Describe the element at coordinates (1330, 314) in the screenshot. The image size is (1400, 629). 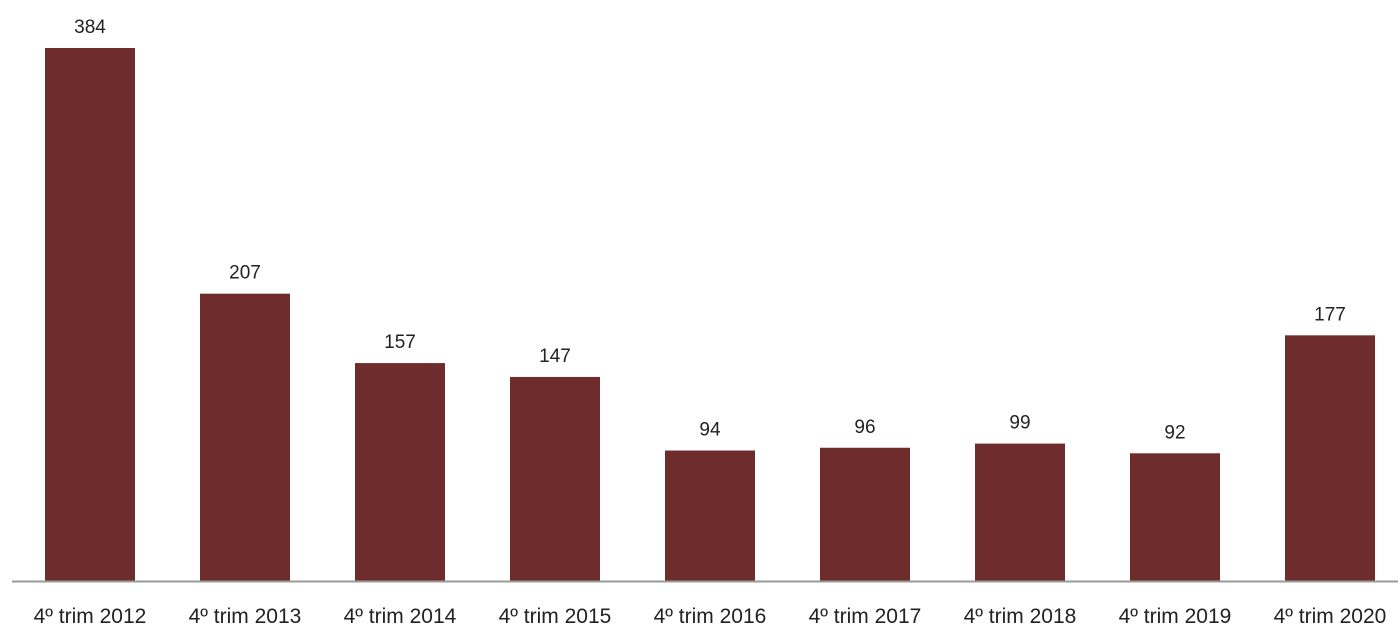
I see `bar-value-label: 177` at that location.